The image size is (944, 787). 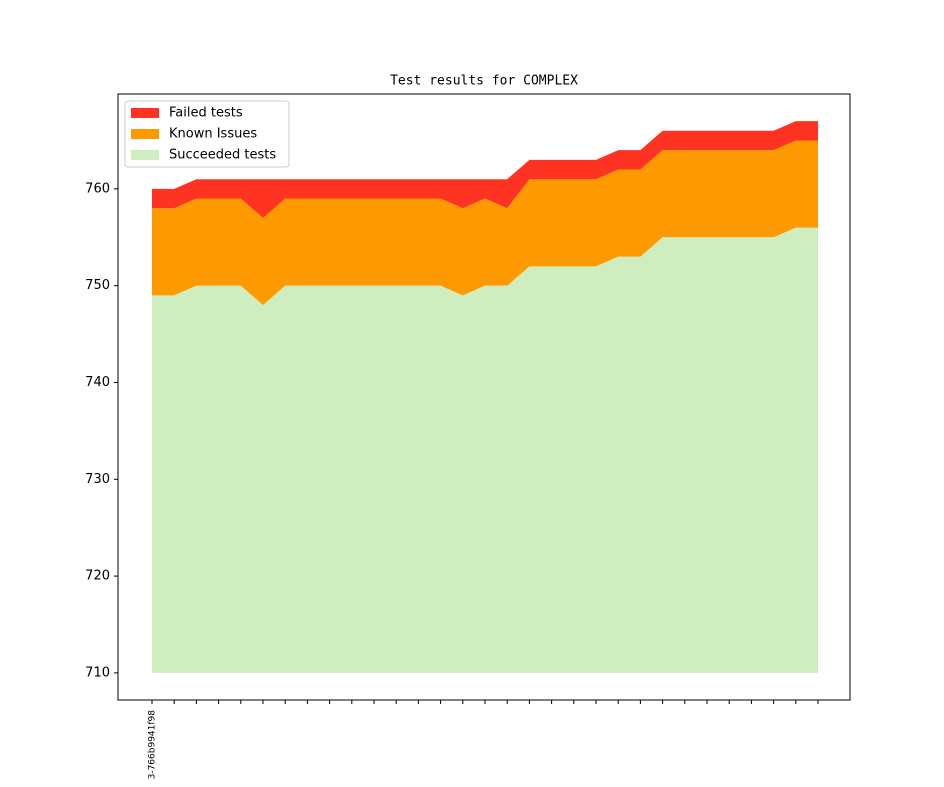 What do you see at coordinates (97, 576) in the screenshot?
I see `y-tick-label: 720` at bounding box center [97, 576].